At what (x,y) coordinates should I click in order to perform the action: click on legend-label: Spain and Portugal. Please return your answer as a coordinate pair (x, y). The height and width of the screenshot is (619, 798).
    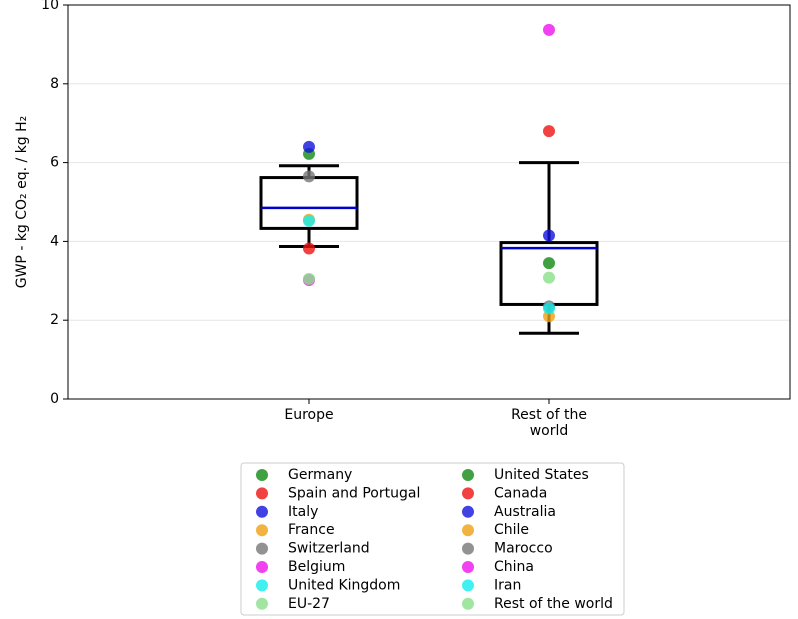
    Looking at the image, I should click on (354, 493).